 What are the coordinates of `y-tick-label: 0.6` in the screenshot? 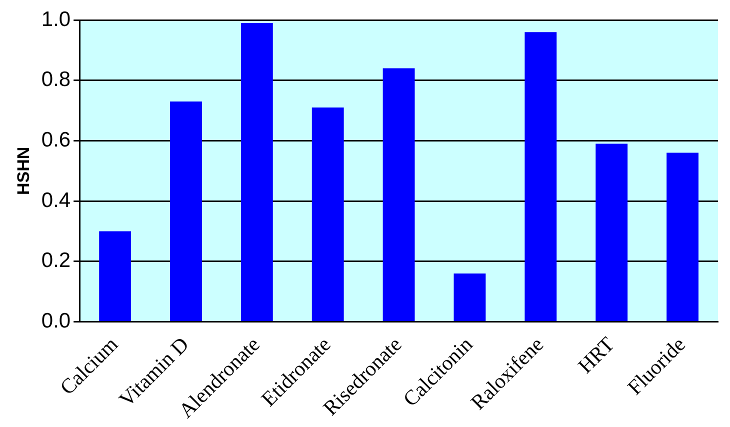 It's located at (56, 140).